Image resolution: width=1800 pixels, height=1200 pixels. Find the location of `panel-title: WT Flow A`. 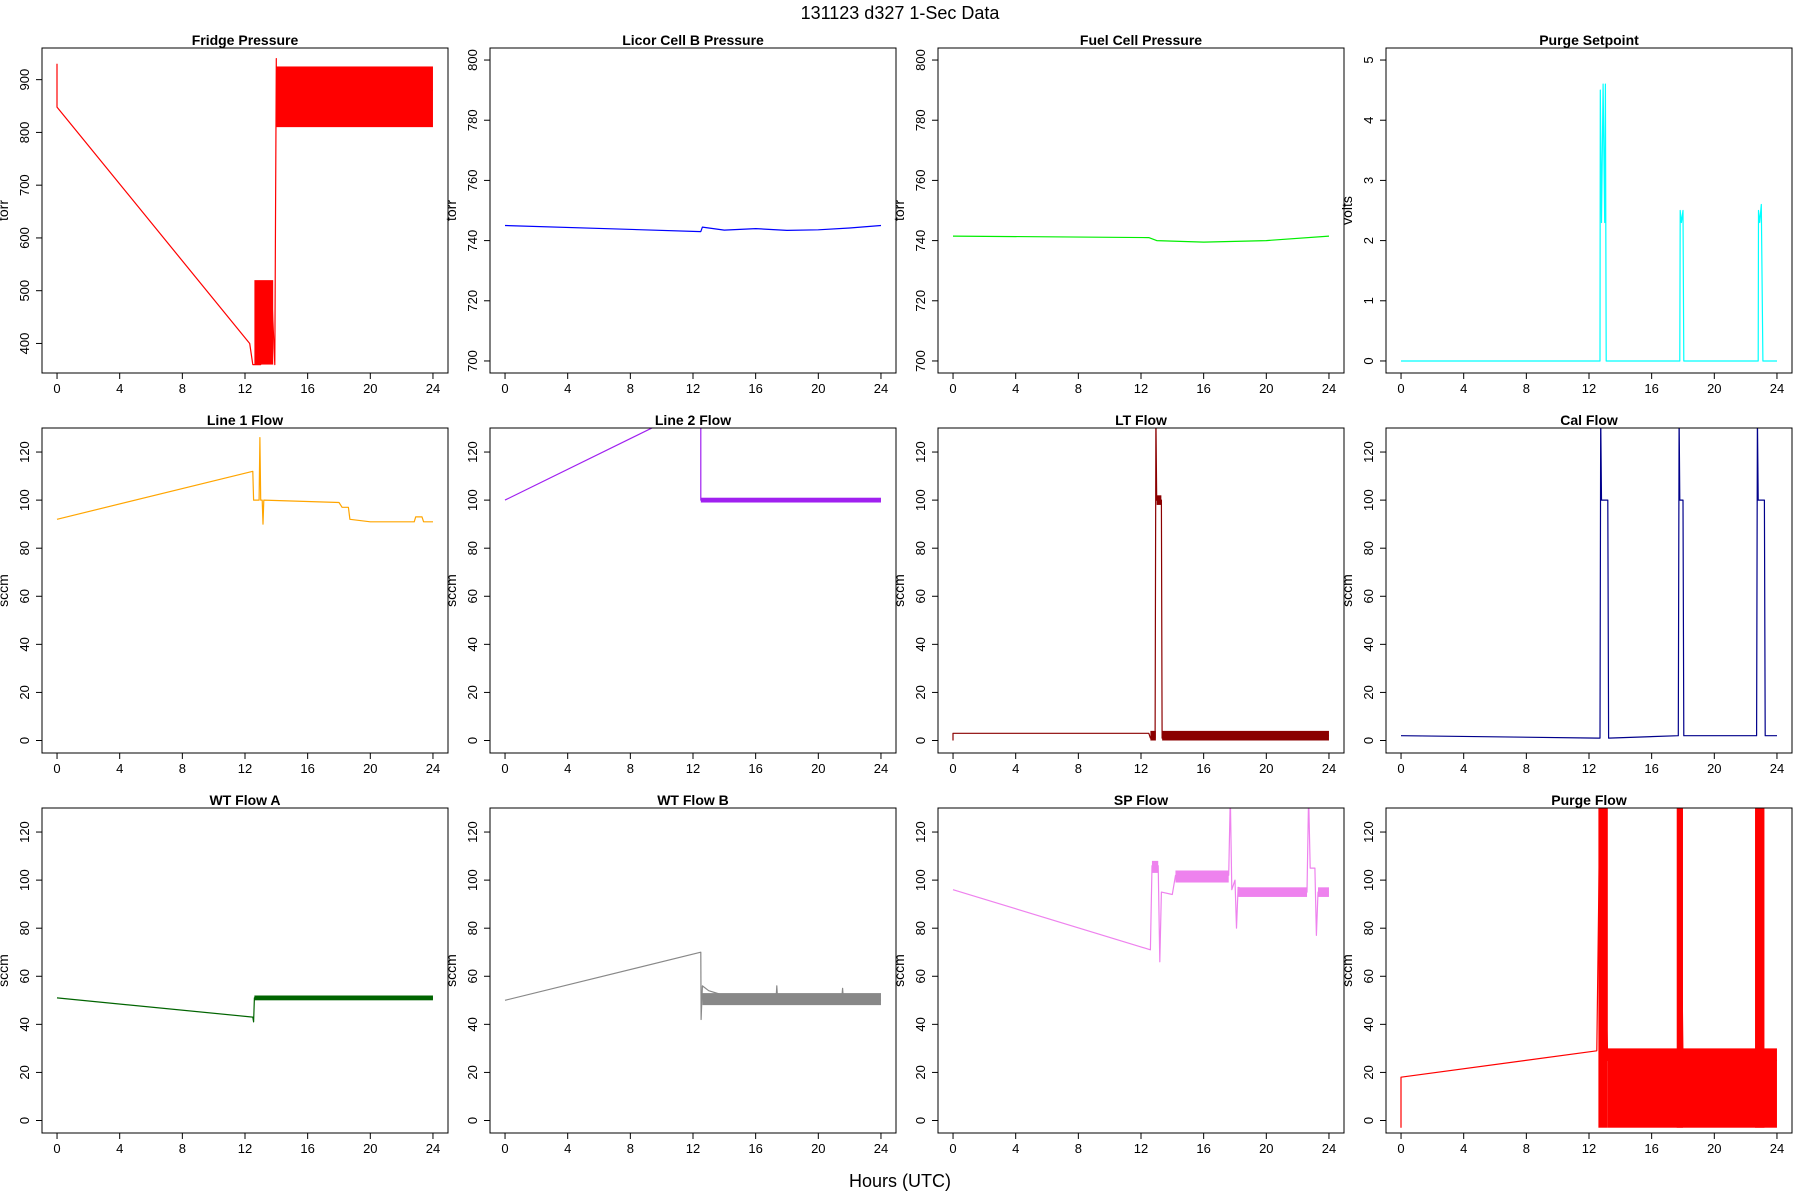

panel-title: WT Flow A is located at coordinates (244, 800).